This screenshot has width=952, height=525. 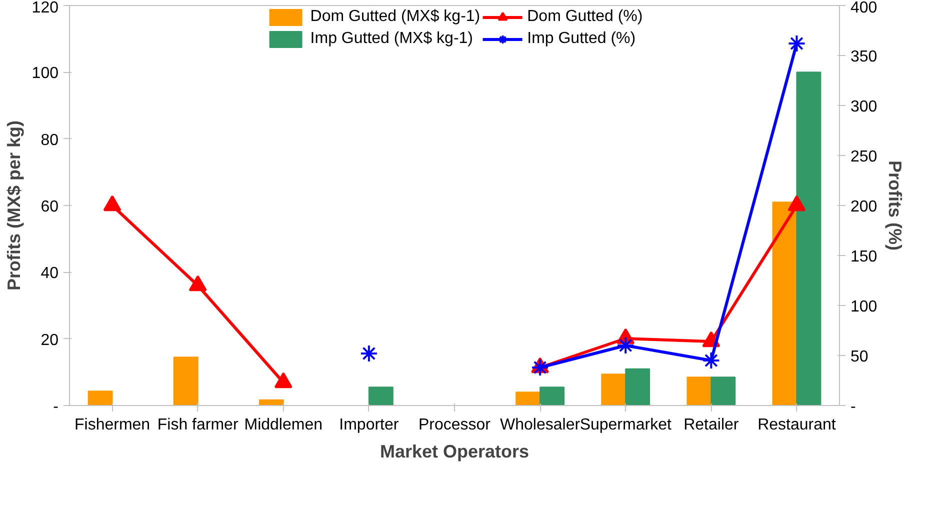 I want to click on y2-tick-label: 100, so click(x=864, y=307).